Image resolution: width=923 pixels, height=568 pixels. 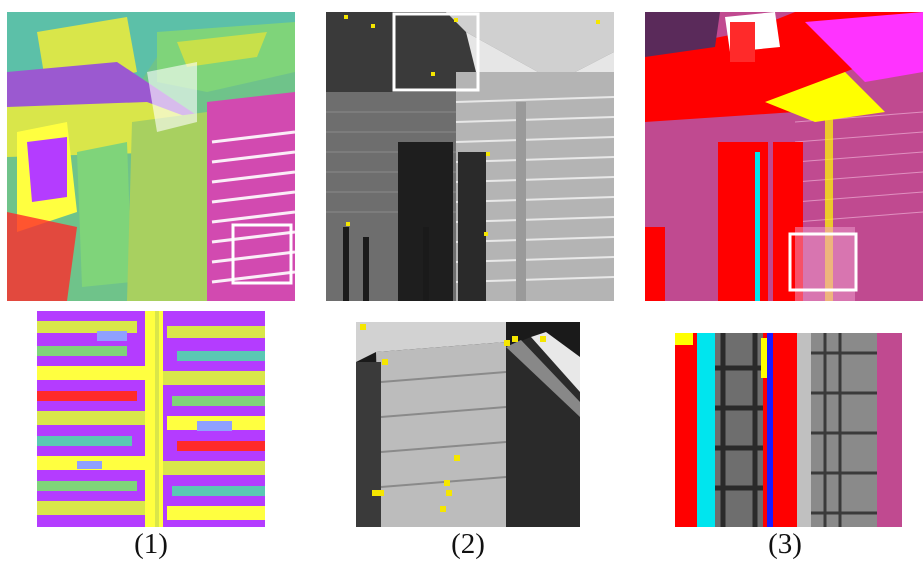 I want to click on caption-3: (3), so click(x=785, y=544).